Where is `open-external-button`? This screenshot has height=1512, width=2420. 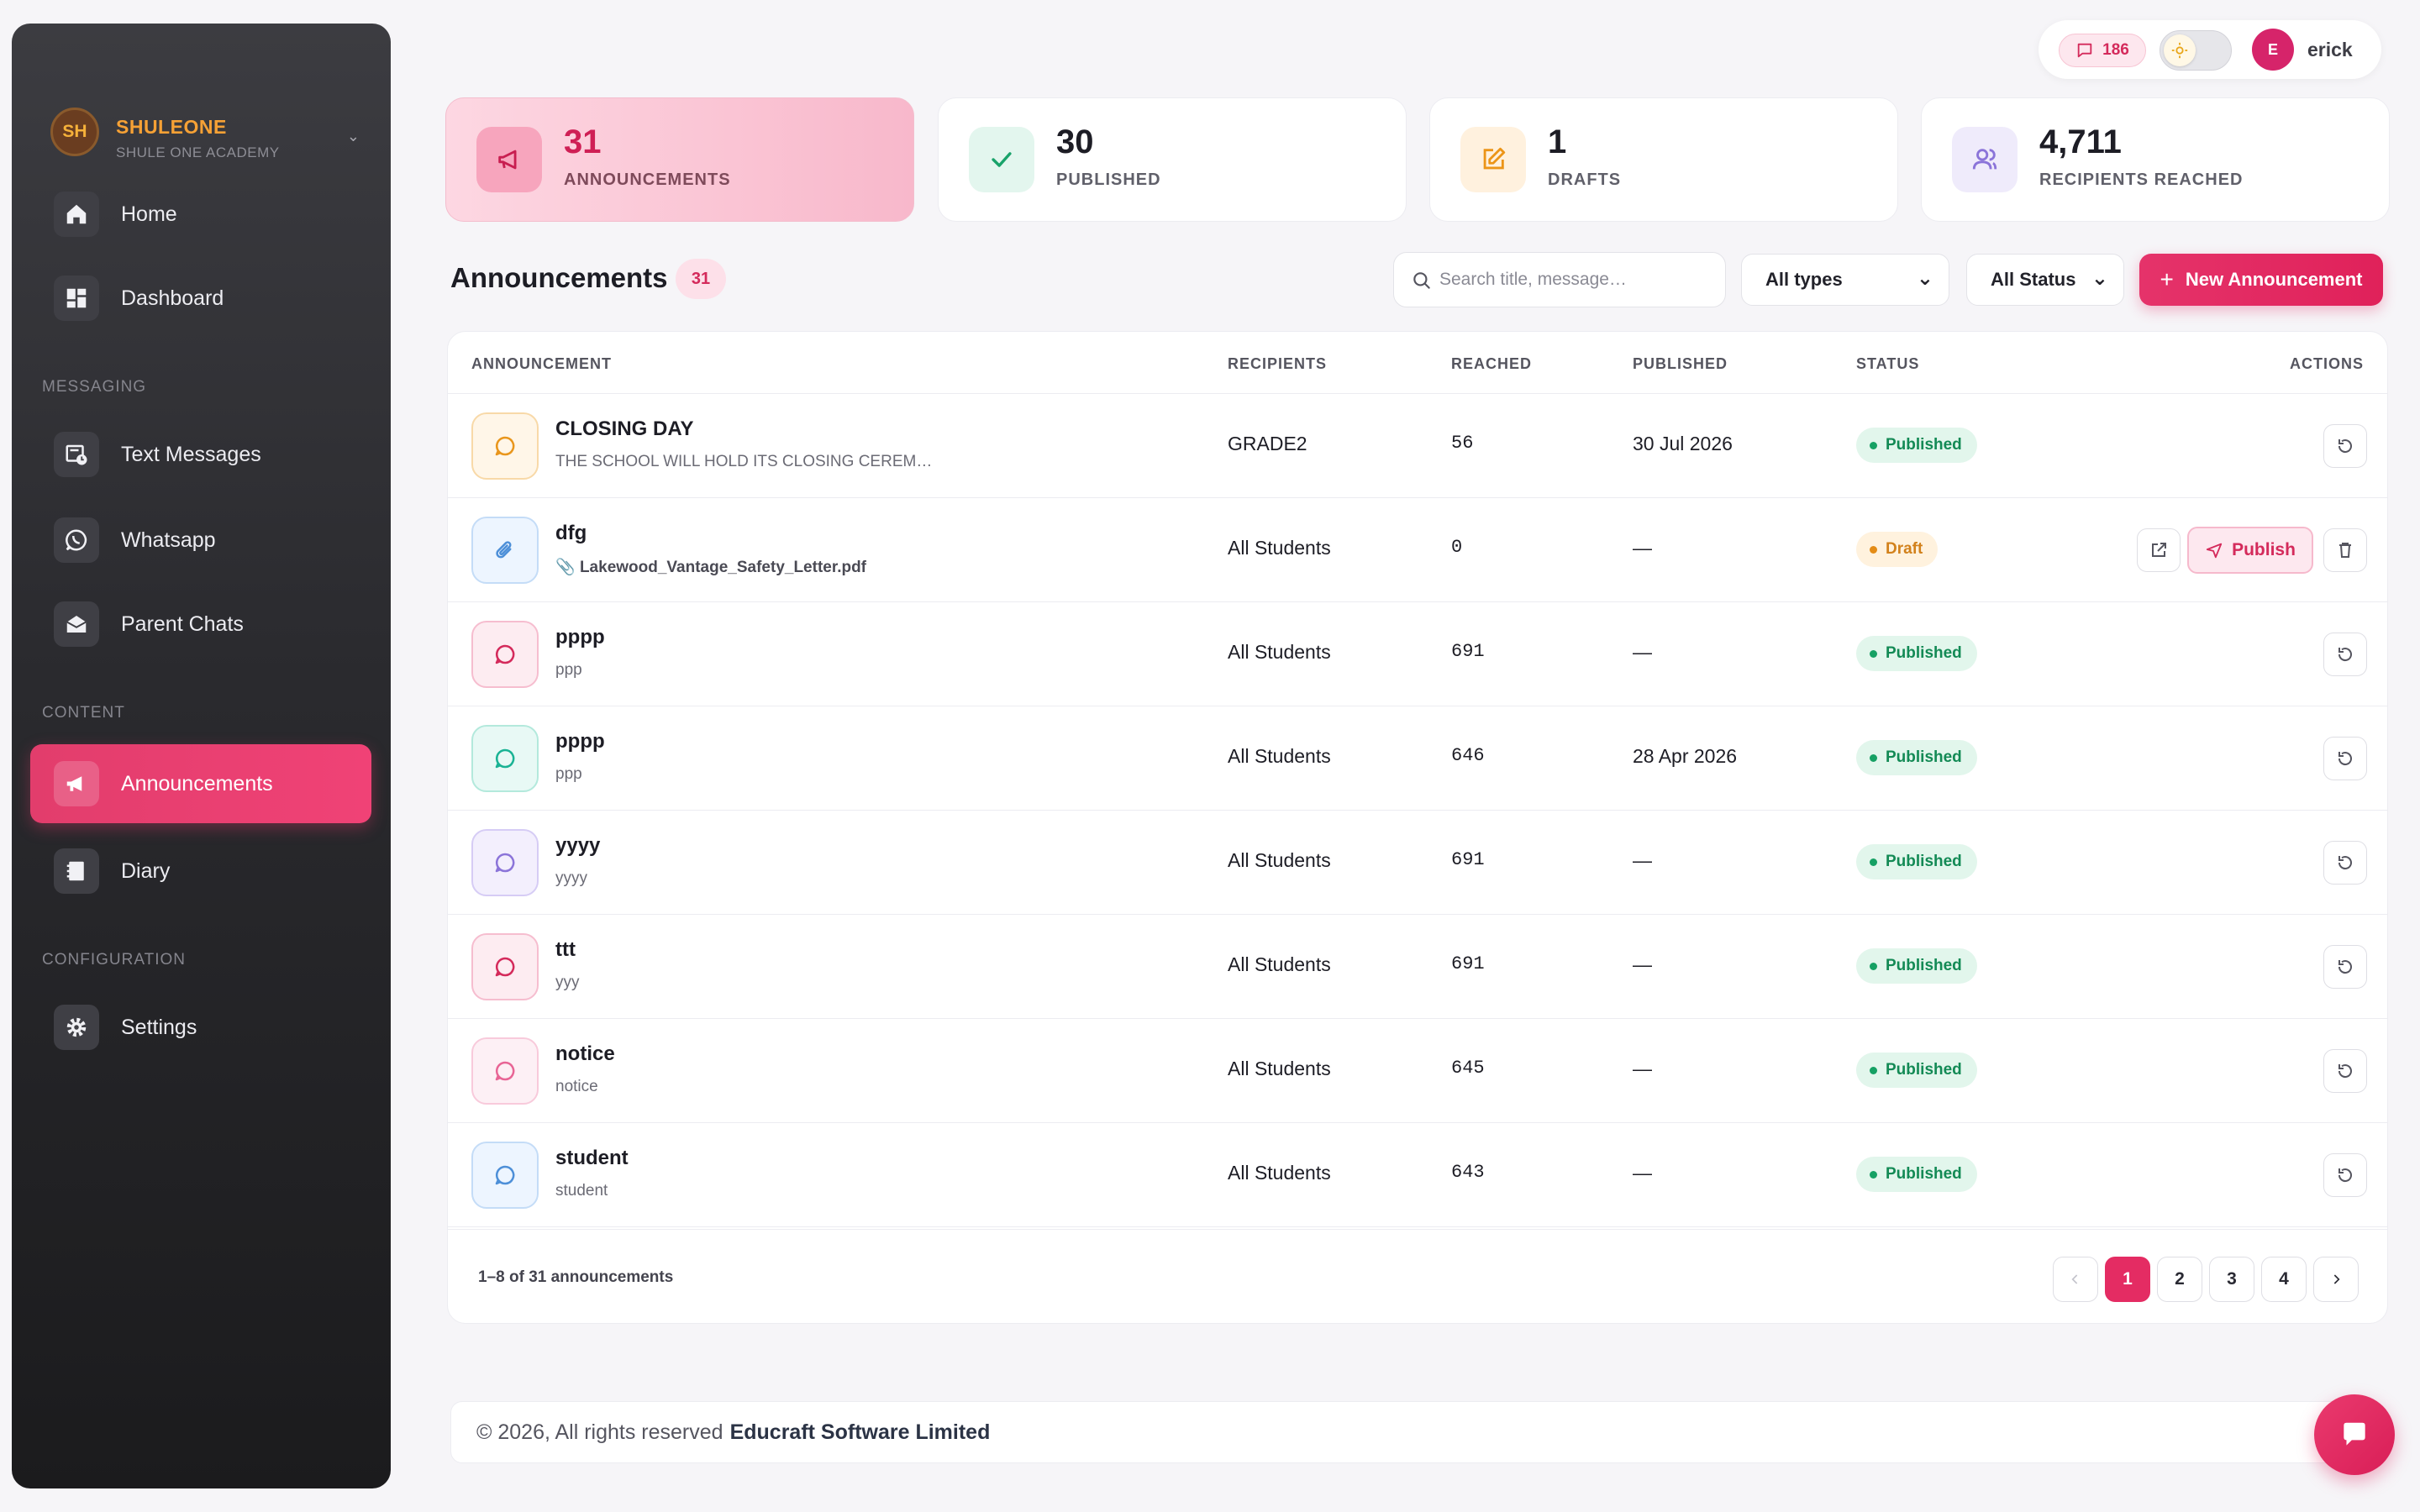
open-external-button is located at coordinates (2159, 550).